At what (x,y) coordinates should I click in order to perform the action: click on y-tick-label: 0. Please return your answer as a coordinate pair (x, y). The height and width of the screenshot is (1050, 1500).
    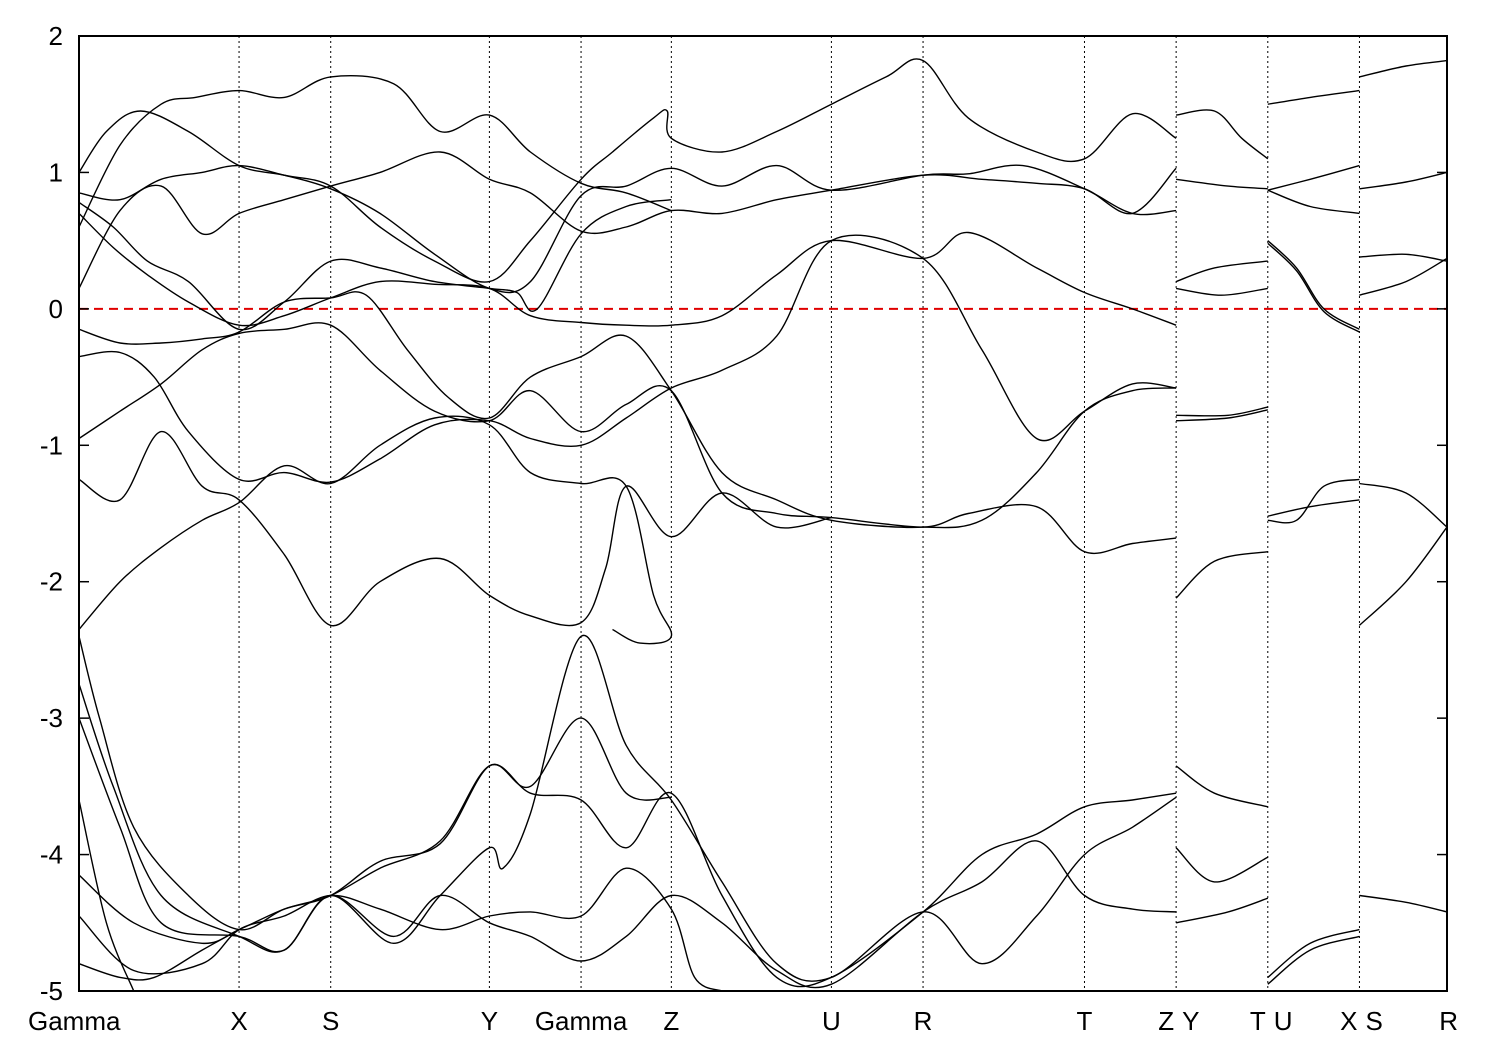
    Looking at the image, I should click on (56, 309).